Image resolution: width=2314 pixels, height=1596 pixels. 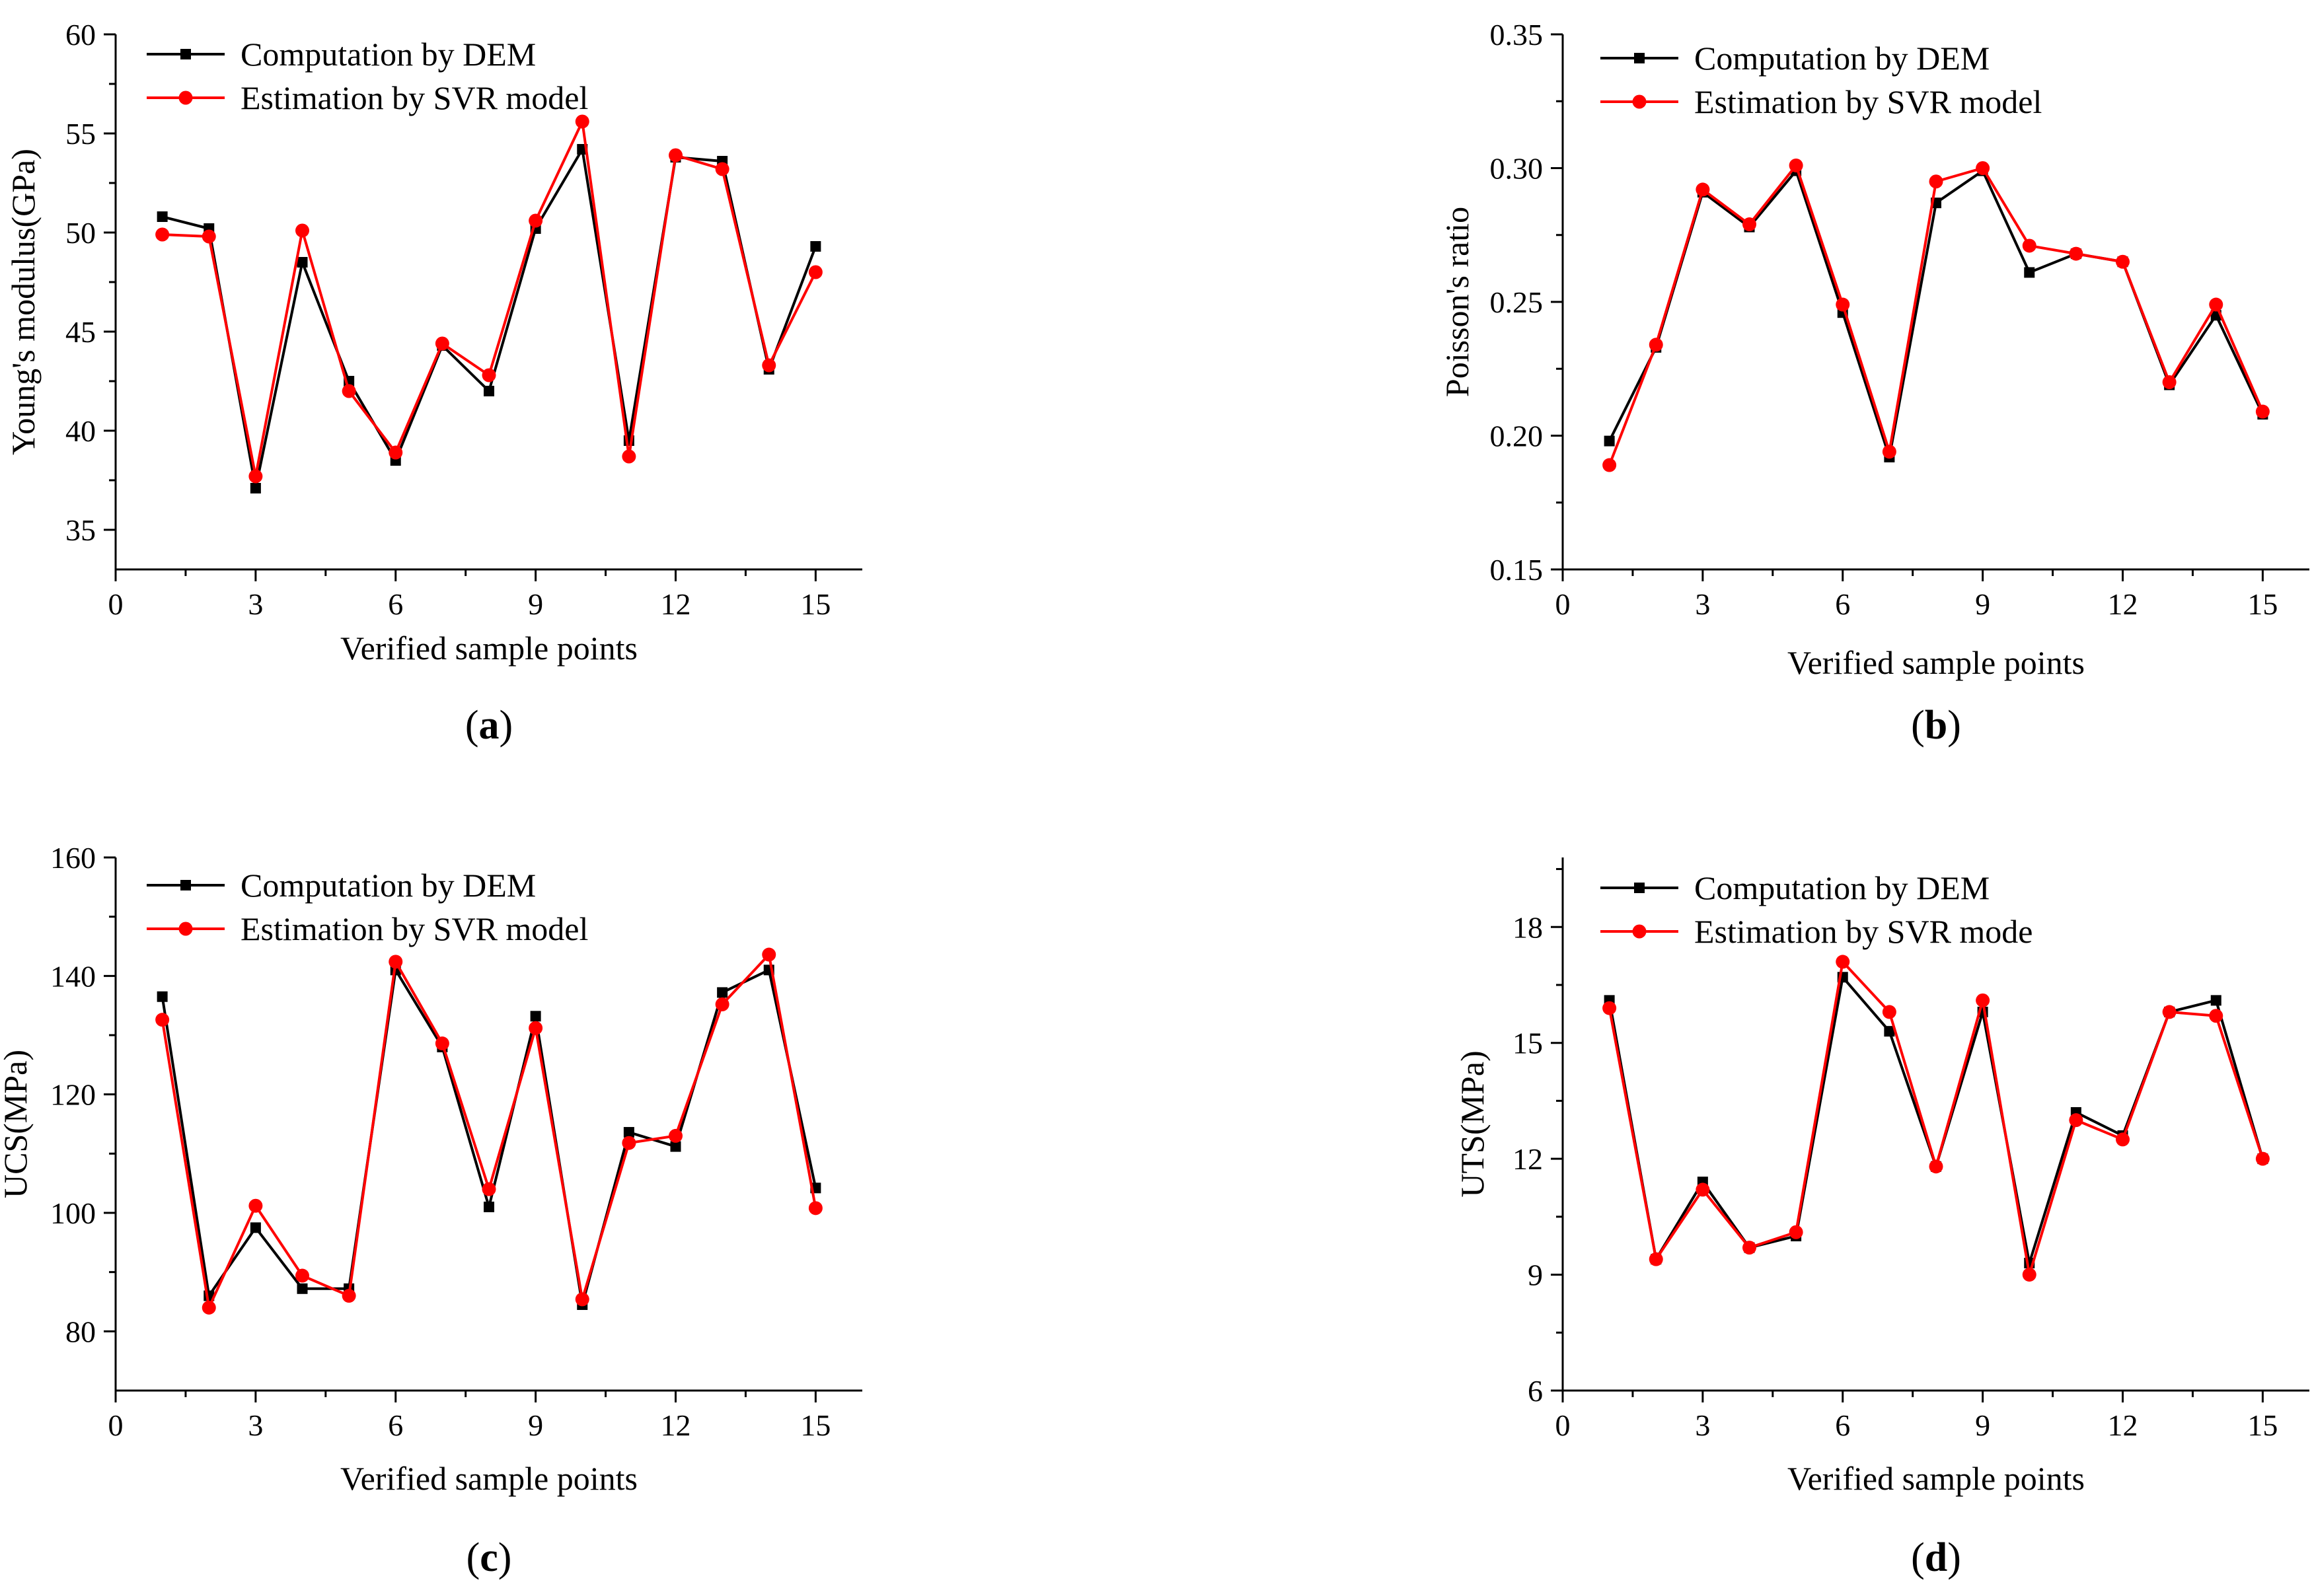 I want to click on y-tick-label: 0.25, so click(x=1517, y=302).